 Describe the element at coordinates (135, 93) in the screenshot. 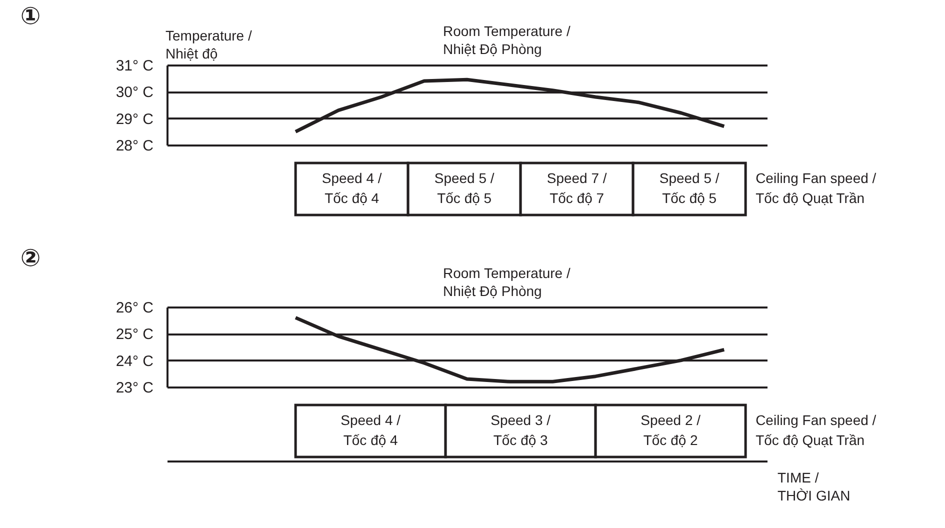

I see `y-tick-label: 30° C` at that location.